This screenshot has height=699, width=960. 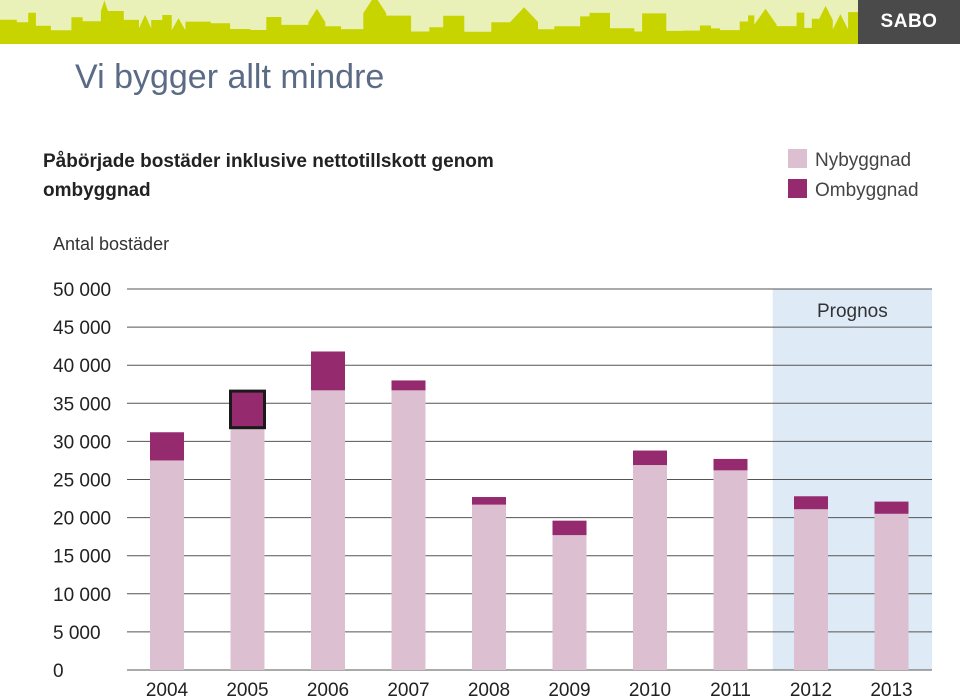 I want to click on bar-nybyggnad-2011, so click(x=730, y=570).